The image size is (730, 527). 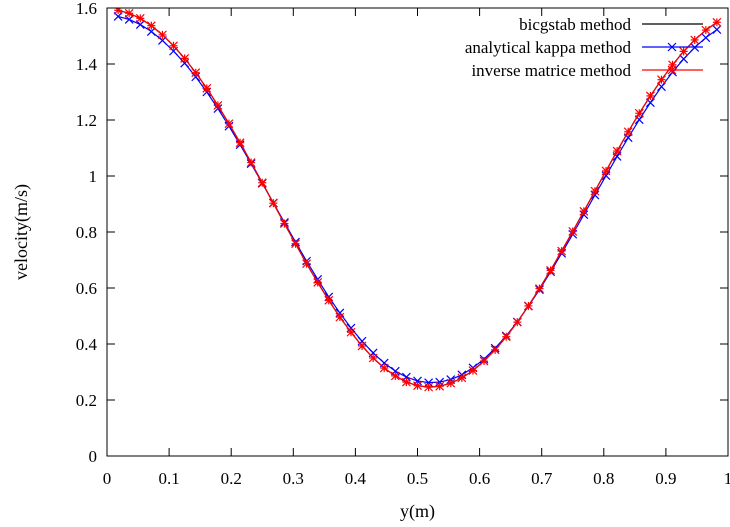 What do you see at coordinates (107, 478) in the screenshot?
I see `x-tick-label: 0` at bounding box center [107, 478].